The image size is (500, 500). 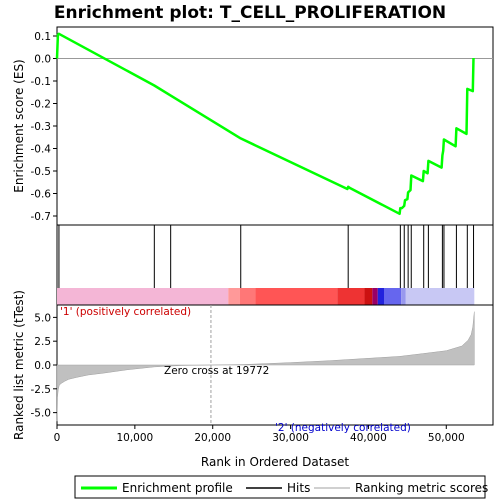 What do you see at coordinates (41, 82) in the screenshot?
I see `es-y-tick-label: -0.1` at bounding box center [41, 82].